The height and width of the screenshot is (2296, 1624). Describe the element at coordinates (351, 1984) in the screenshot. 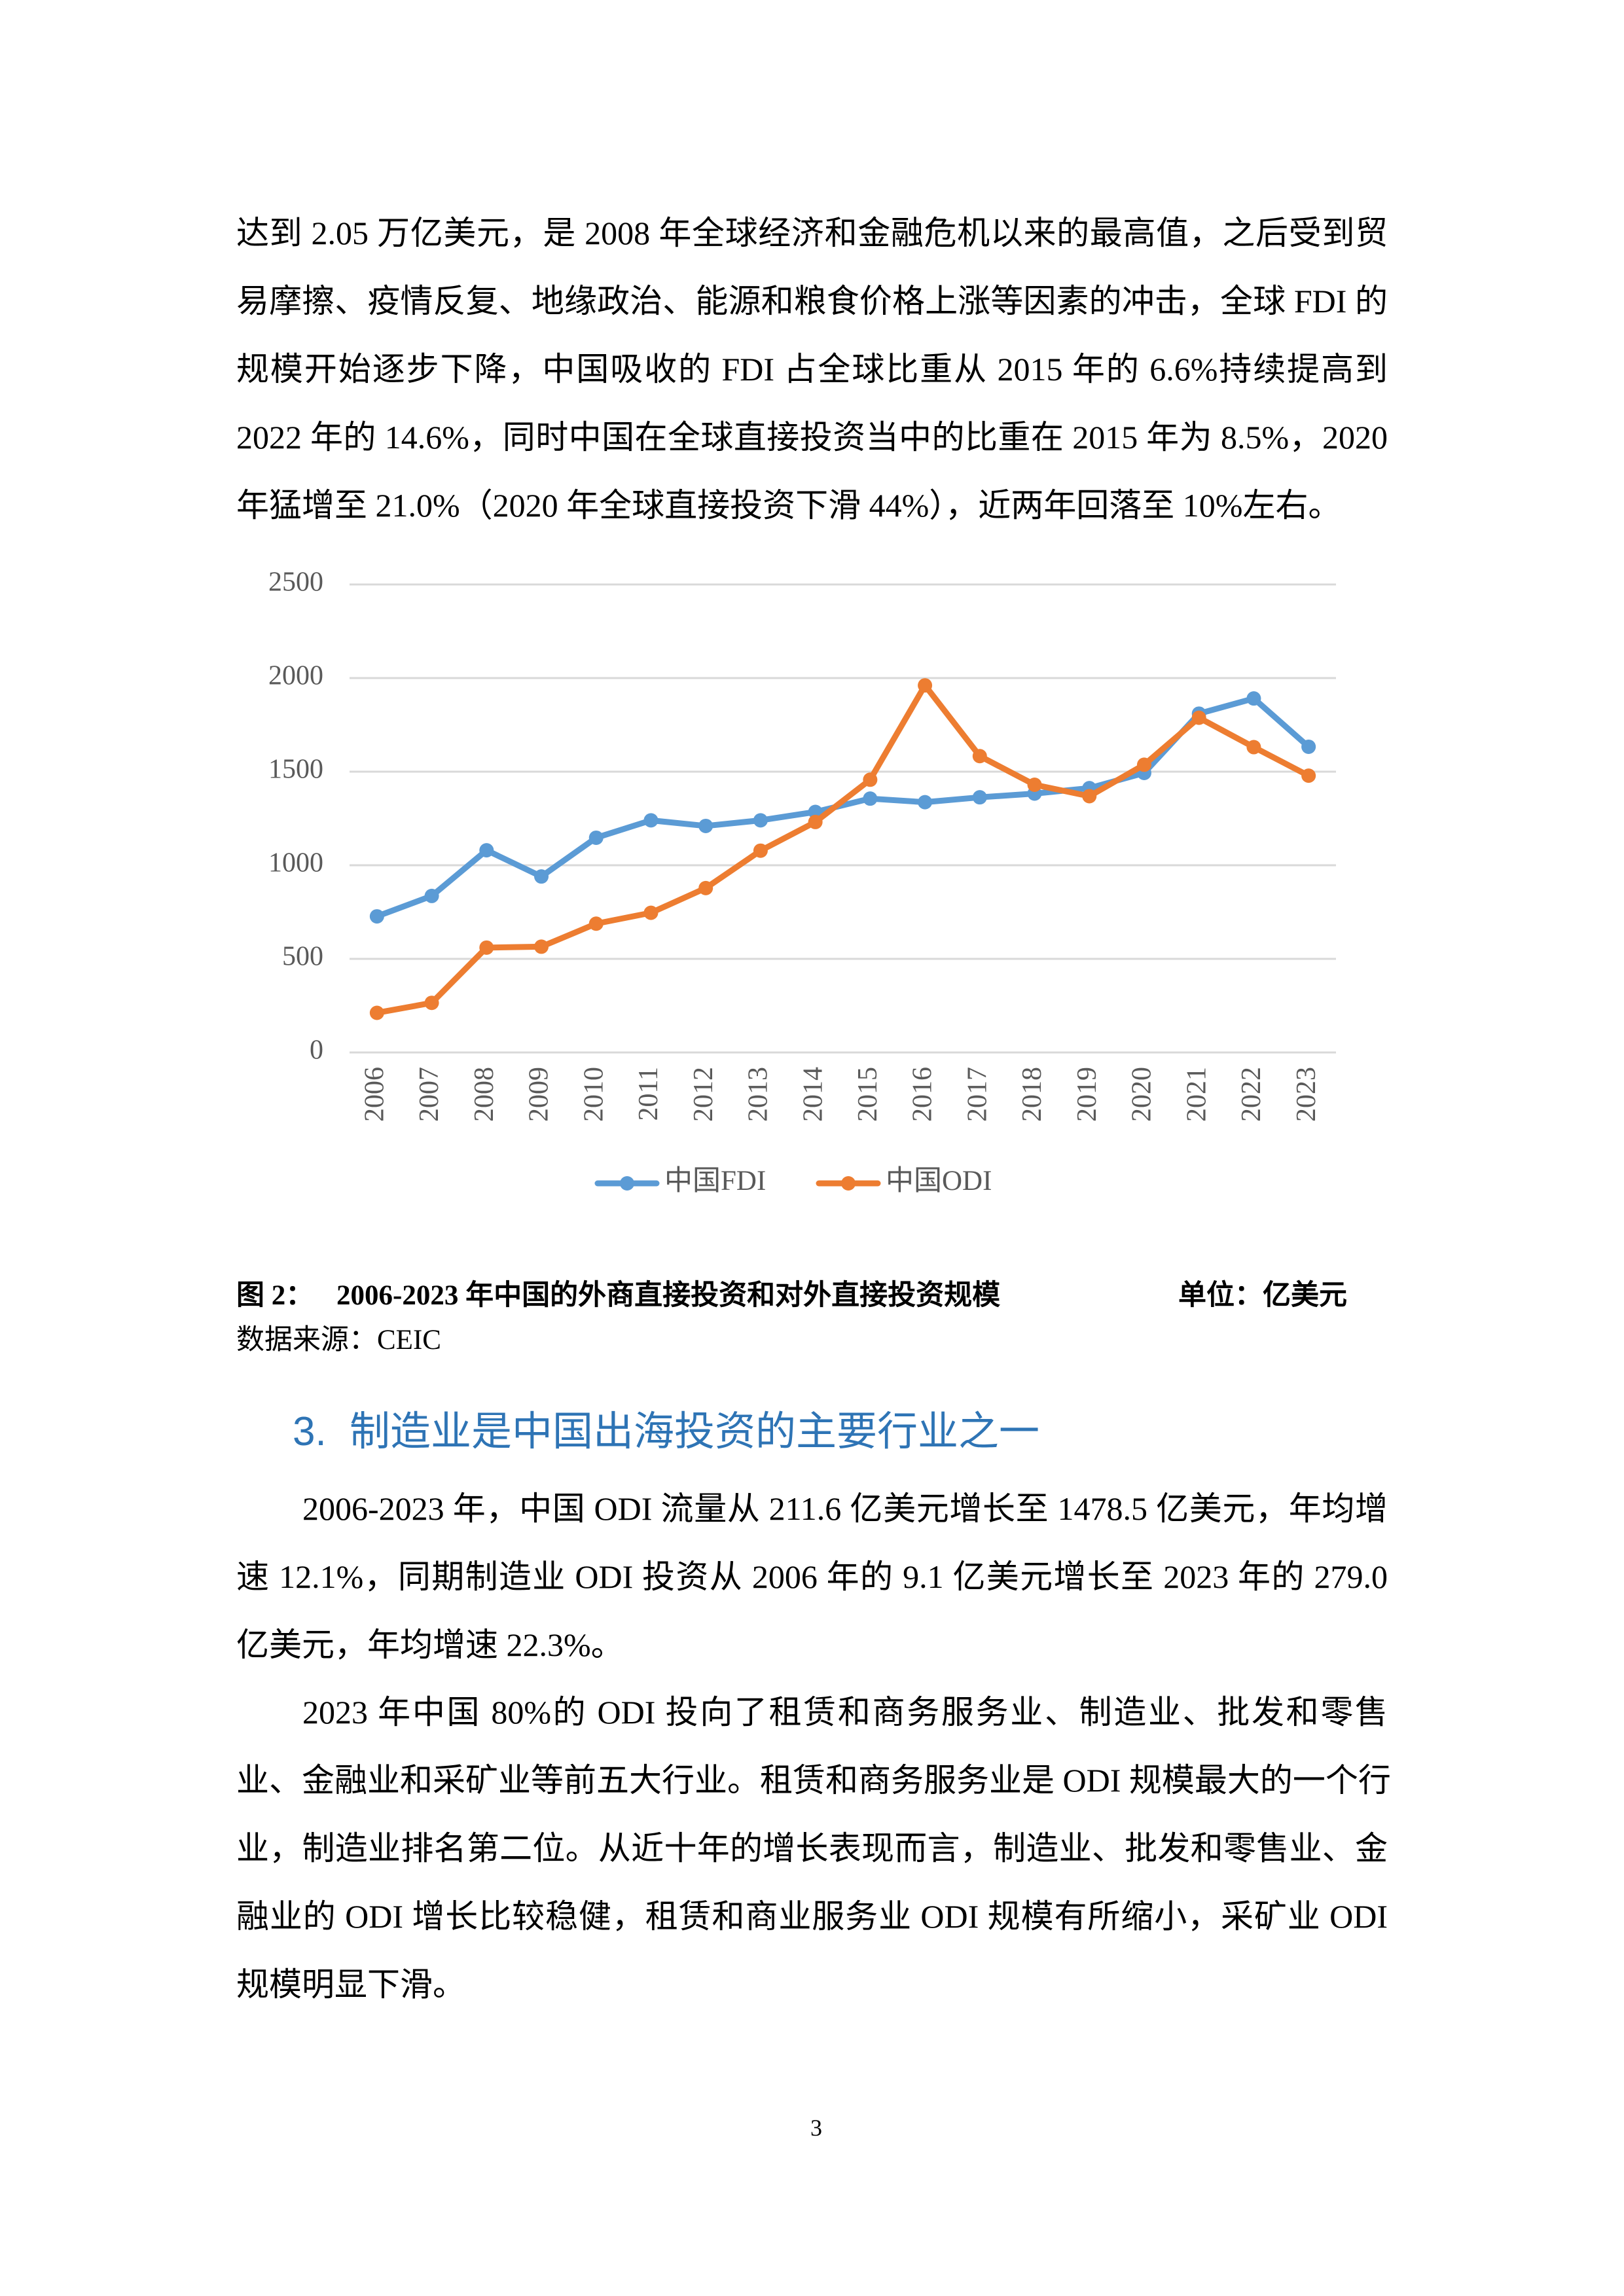

I see `text-line: 规模明显下滑。` at that location.